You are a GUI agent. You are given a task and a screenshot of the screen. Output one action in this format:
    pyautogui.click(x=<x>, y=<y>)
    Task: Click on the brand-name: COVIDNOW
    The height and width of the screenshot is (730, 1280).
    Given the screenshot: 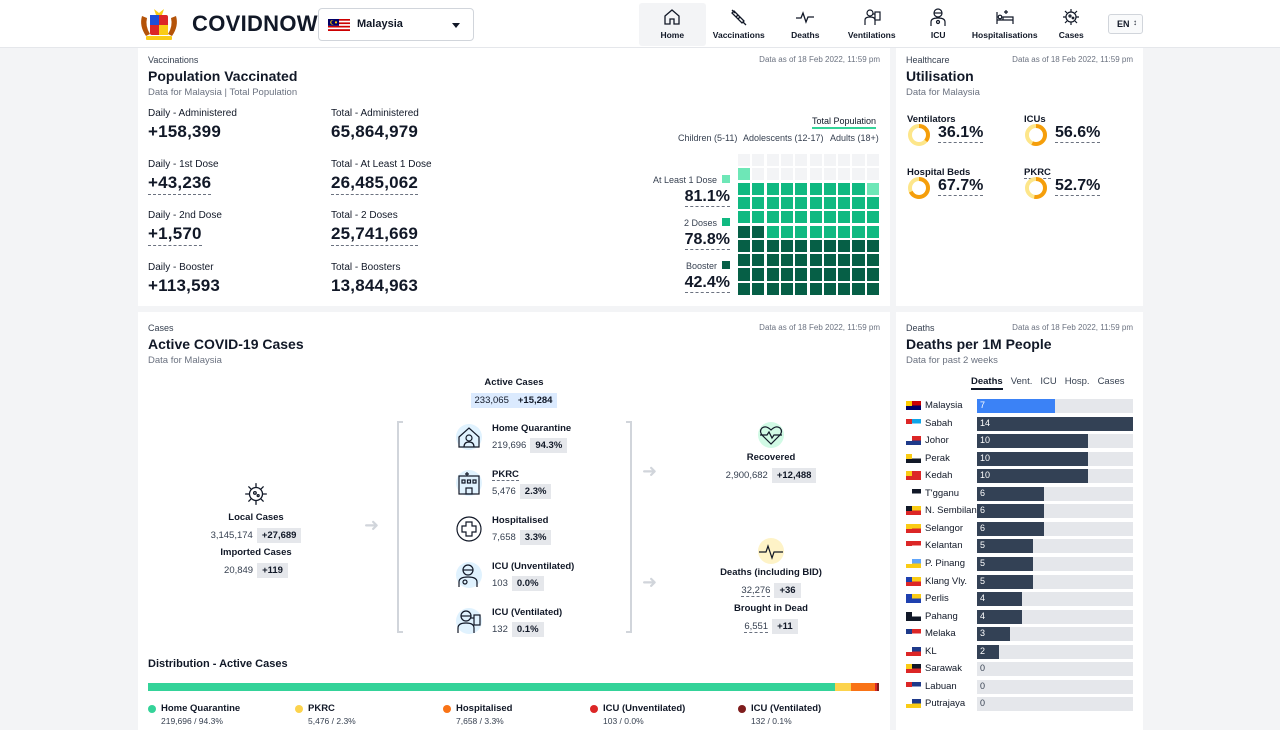 What is the action you would take?
    pyautogui.click(x=255, y=23)
    